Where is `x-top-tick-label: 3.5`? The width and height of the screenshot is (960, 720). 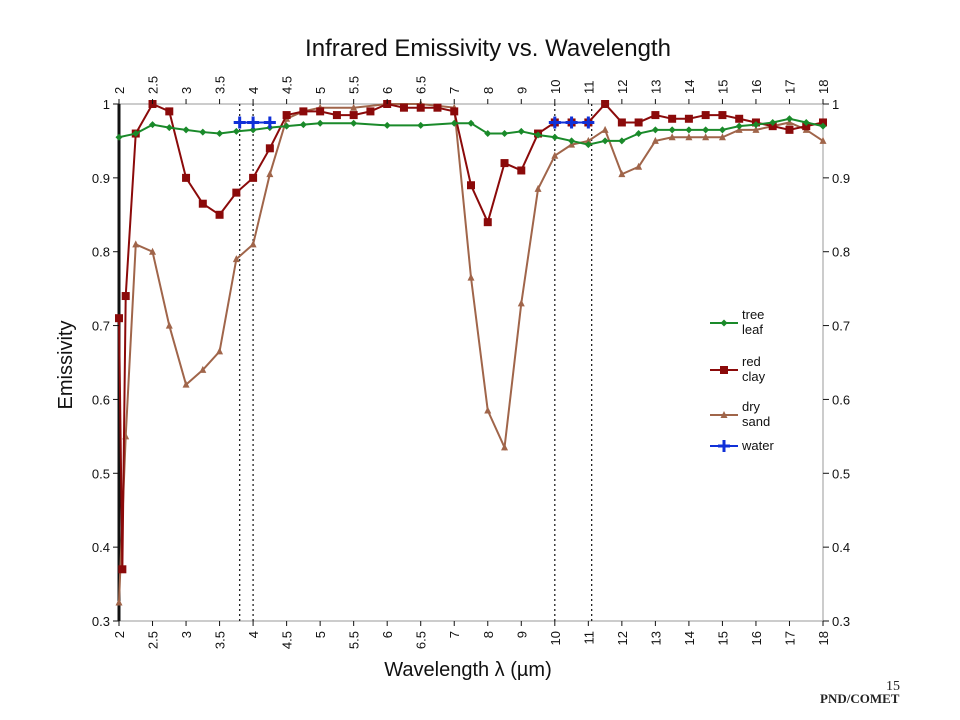 x-top-tick-label: 3.5 is located at coordinates (220, 85).